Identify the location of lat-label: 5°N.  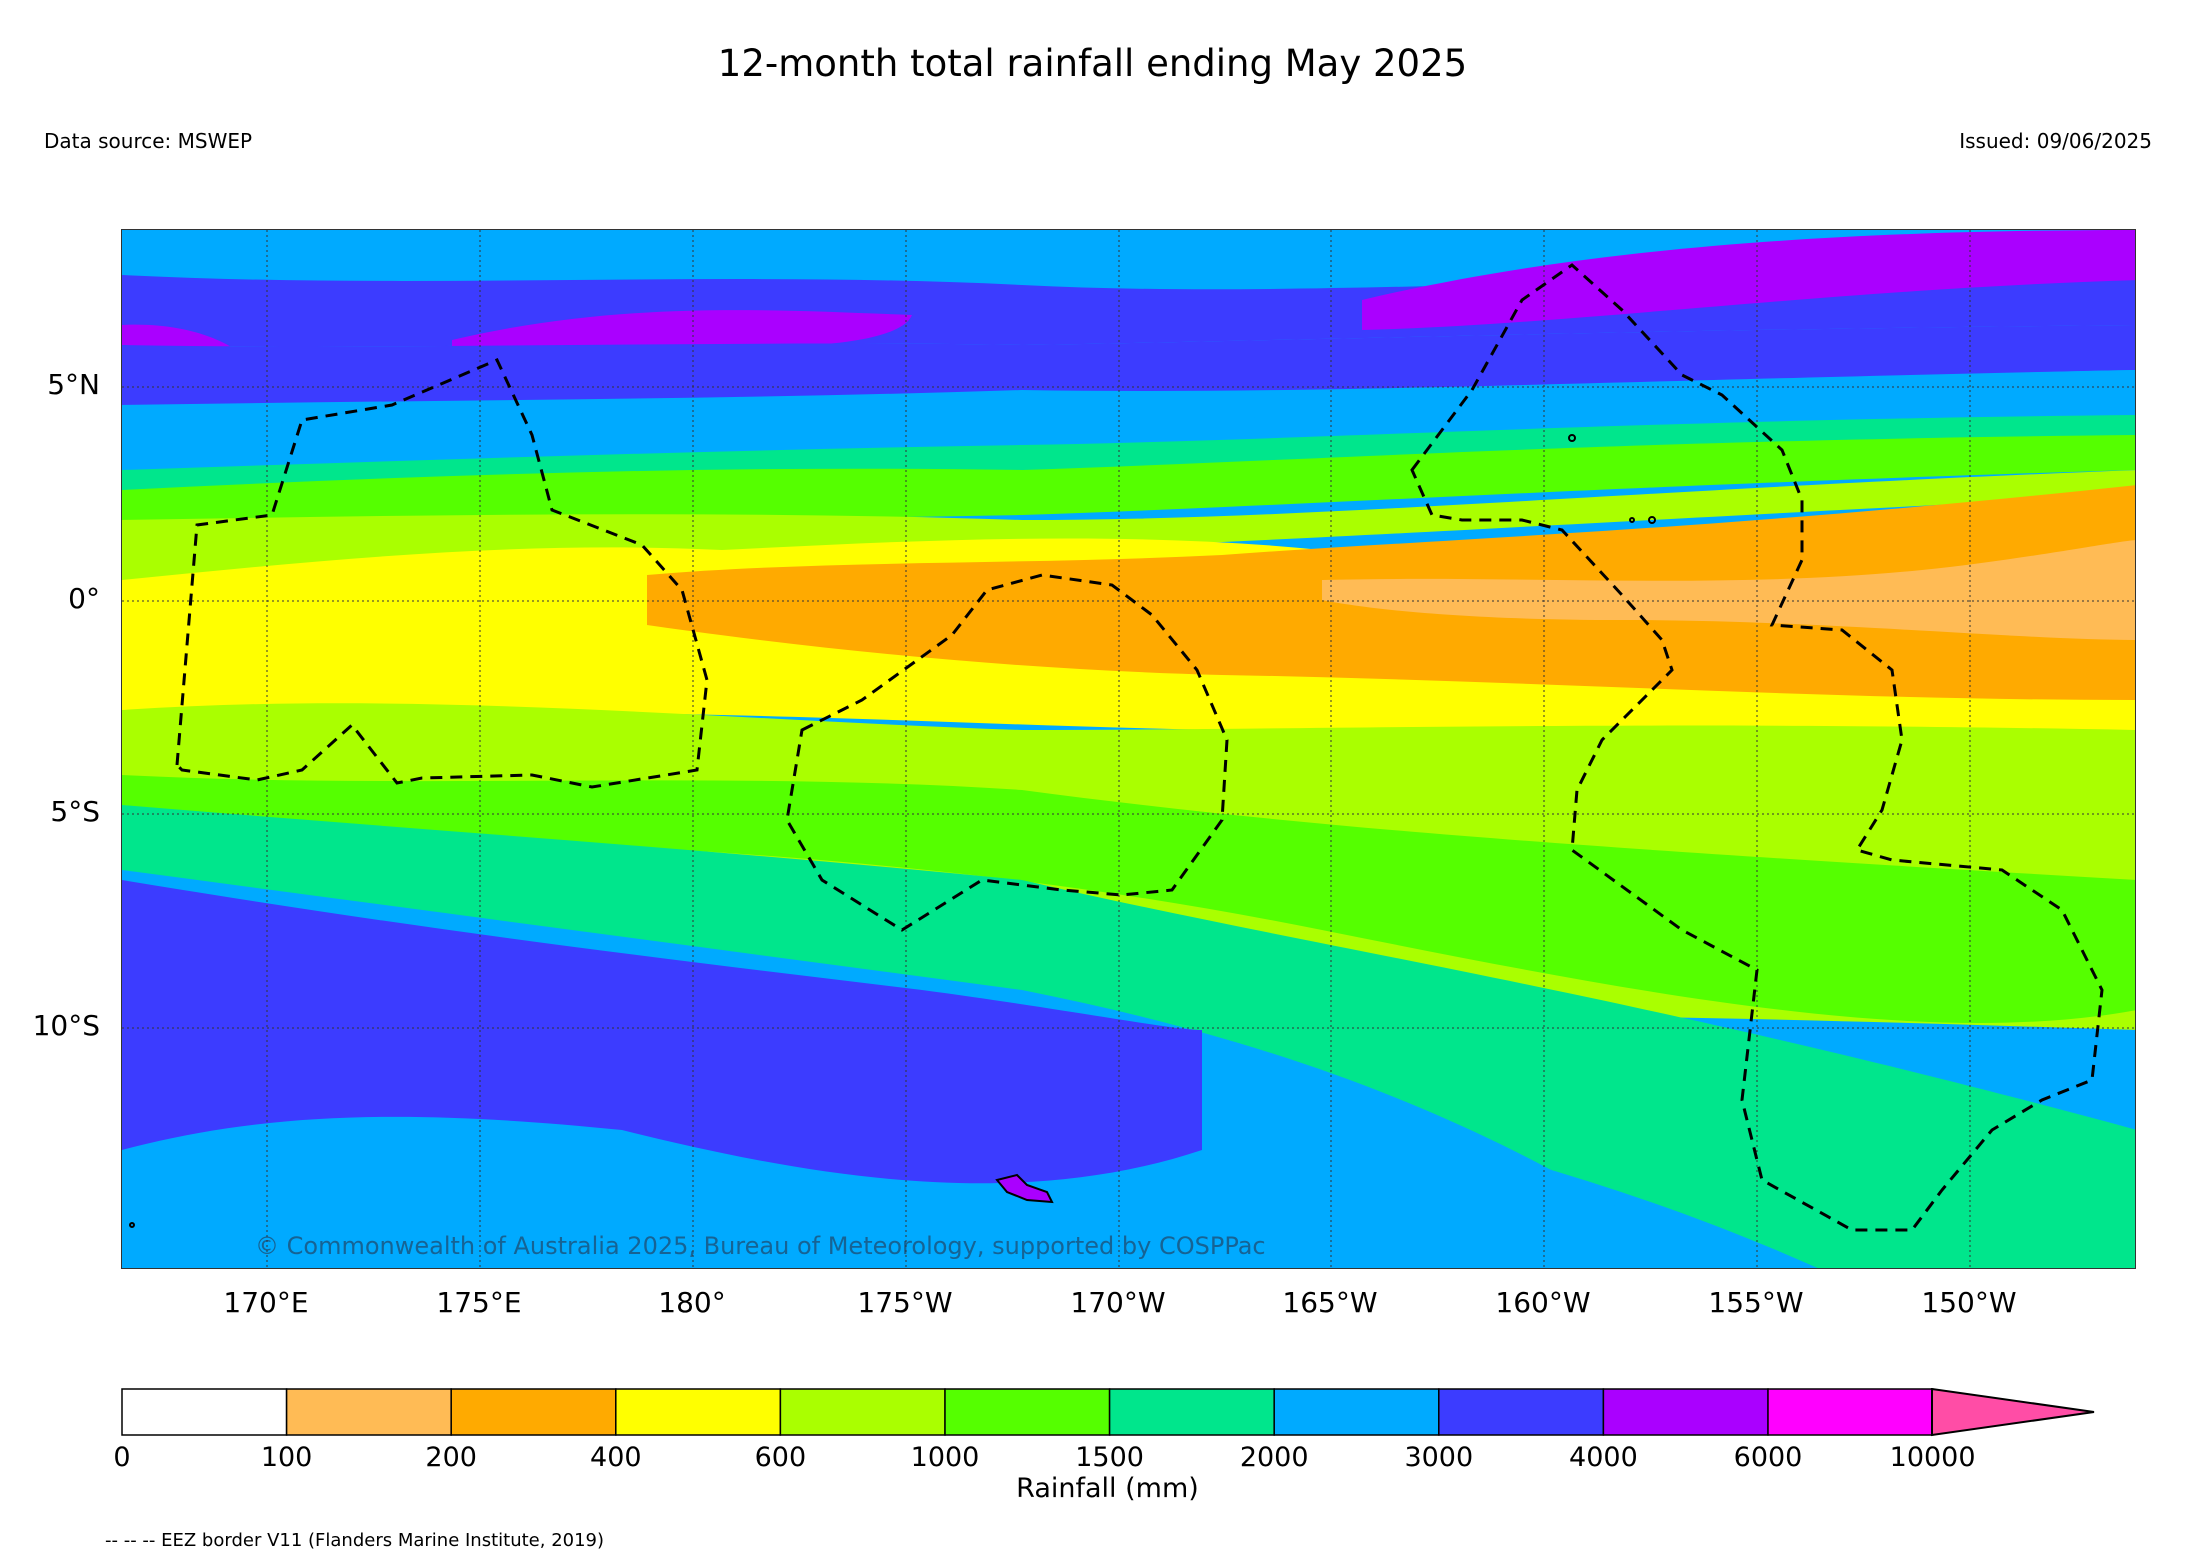
(73, 384).